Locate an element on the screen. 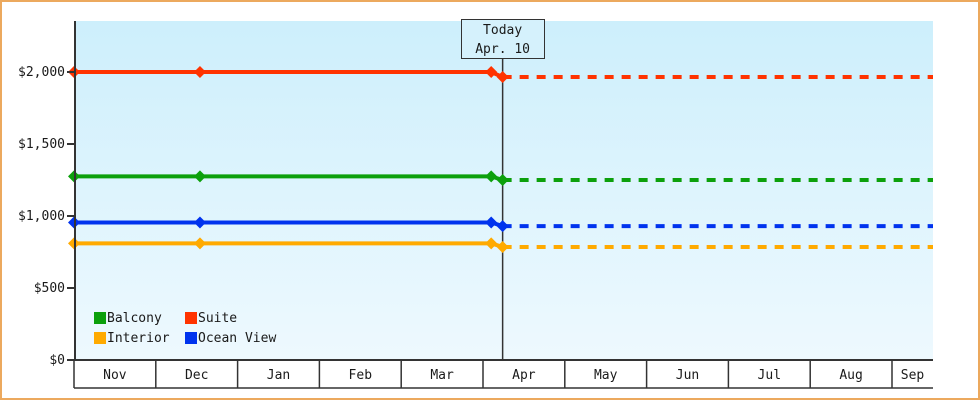  series-suite is located at coordinates (500, 75).